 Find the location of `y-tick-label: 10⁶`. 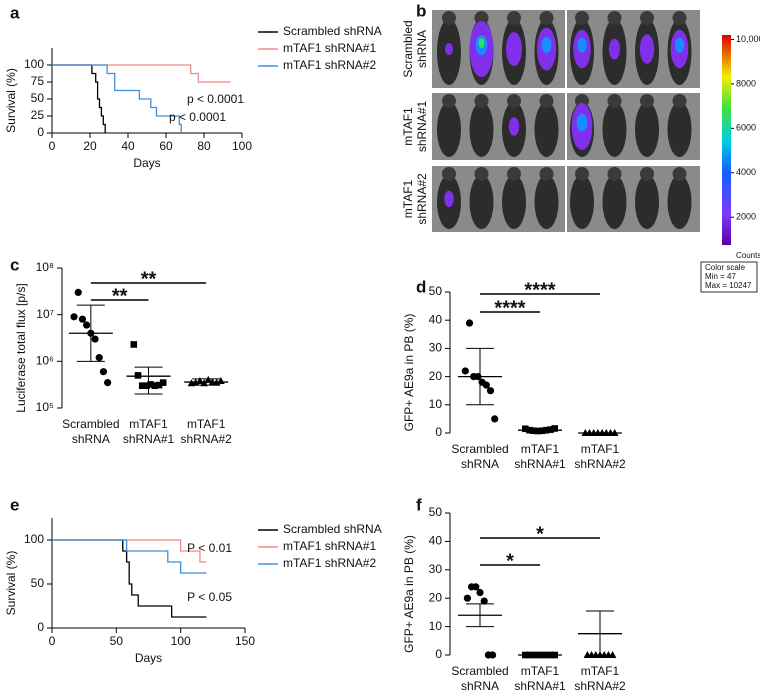

y-tick-label: 10⁶ is located at coordinates (45, 361).